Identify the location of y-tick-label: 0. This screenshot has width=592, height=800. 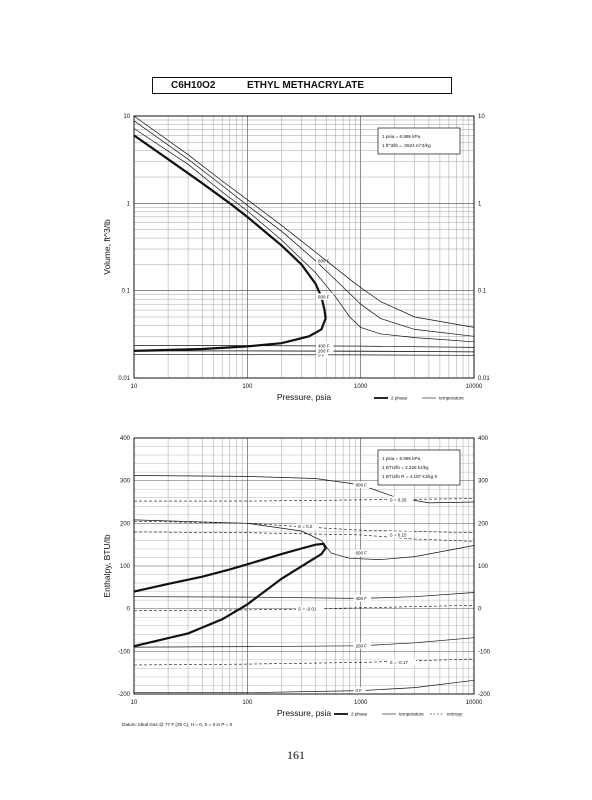
(129, 610).